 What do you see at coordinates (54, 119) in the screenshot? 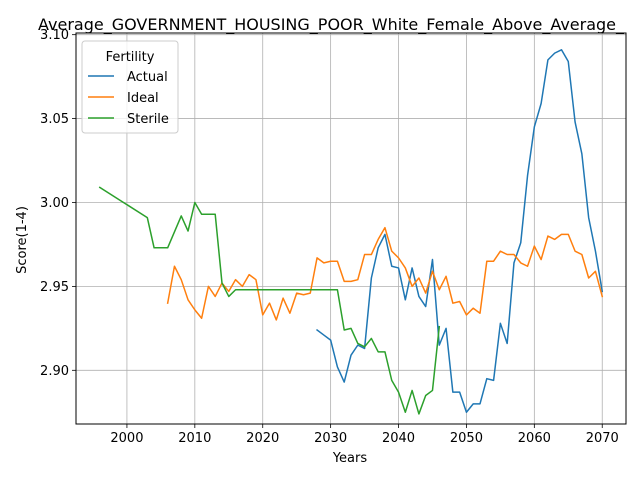
I see `y-tick-label: 3.05` at bounding box center [54, 119].